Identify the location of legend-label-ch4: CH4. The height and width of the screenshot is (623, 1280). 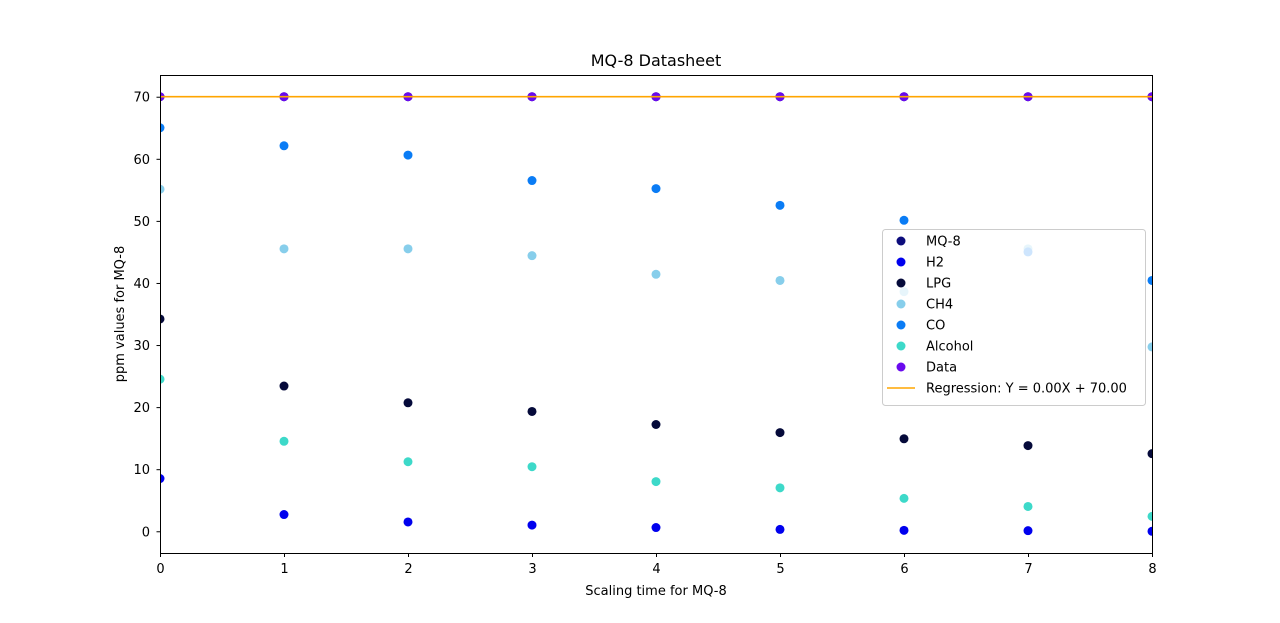
(939, 305).